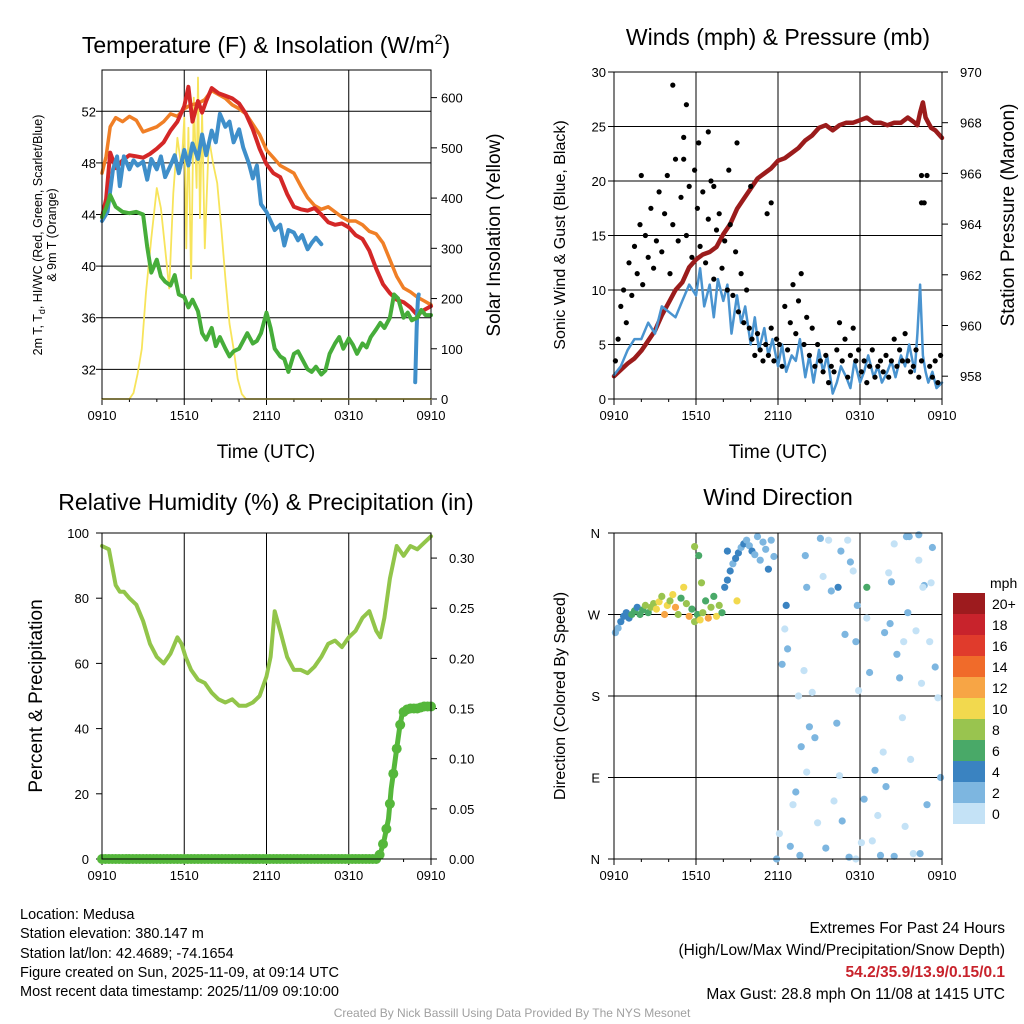 The height and width of the screenshot is (1024, 1024). I want to click on legend-title: mph, so click(1003, 583).